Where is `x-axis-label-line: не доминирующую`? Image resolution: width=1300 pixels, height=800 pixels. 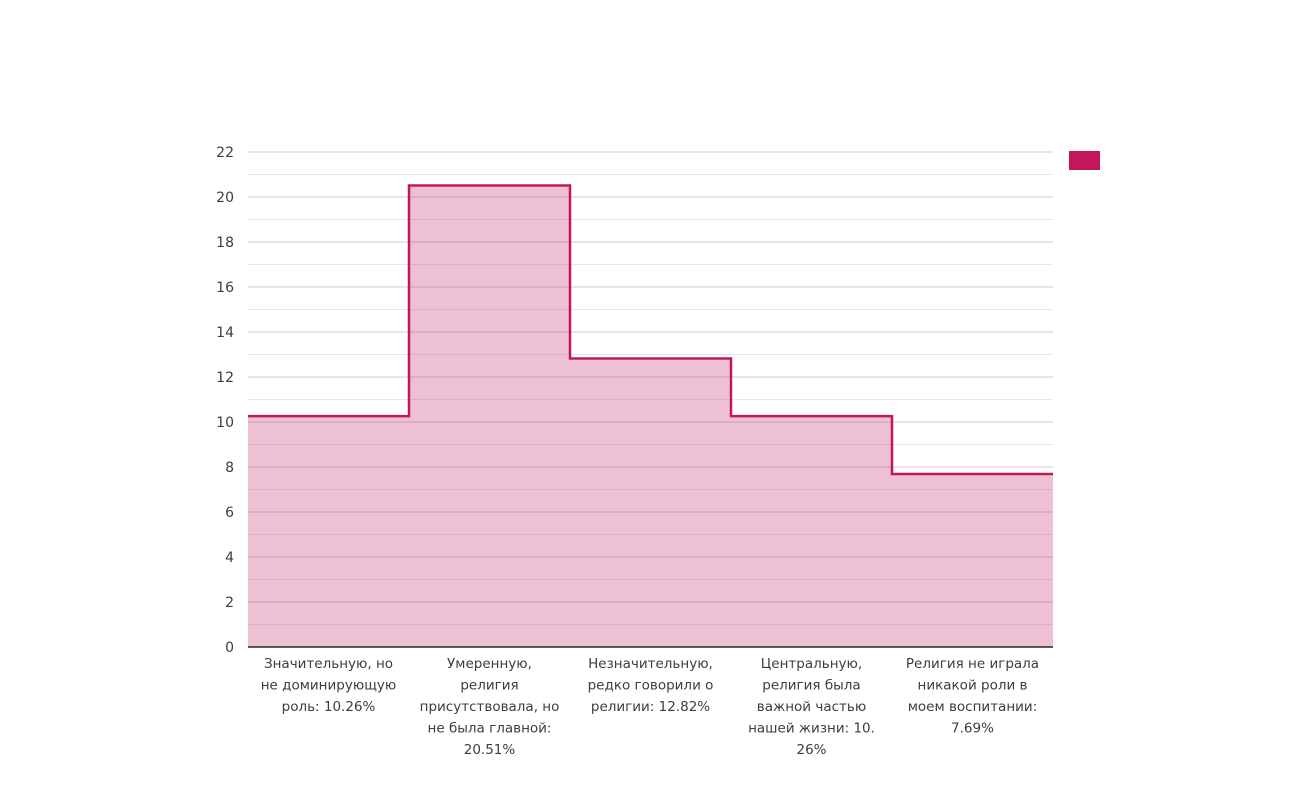
x-axis-label-line: не доминирующую is located at coordinates (329, 686).